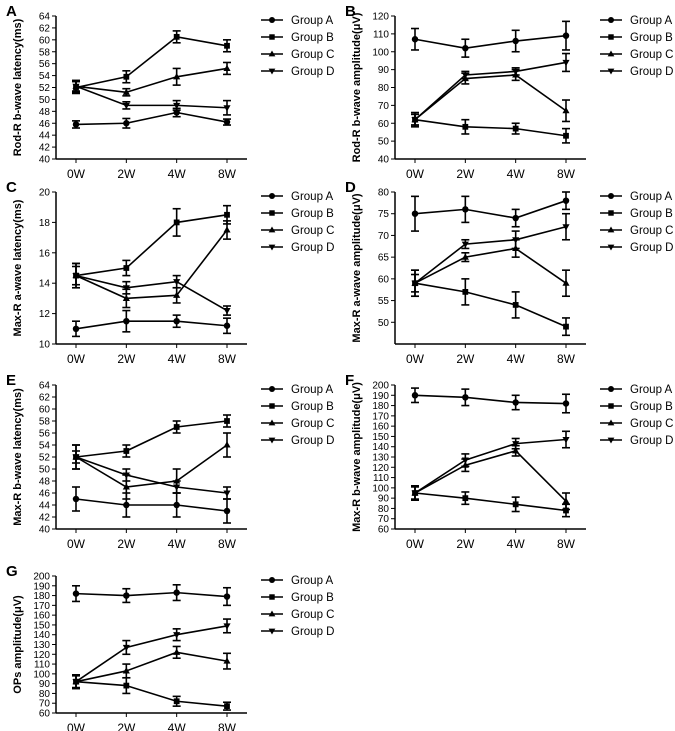 This screenshot has height=731, width=675. Describe the element at coordinates (465, 544) in the screenshot. I see `x-tick-label-f: 2W` at that location.